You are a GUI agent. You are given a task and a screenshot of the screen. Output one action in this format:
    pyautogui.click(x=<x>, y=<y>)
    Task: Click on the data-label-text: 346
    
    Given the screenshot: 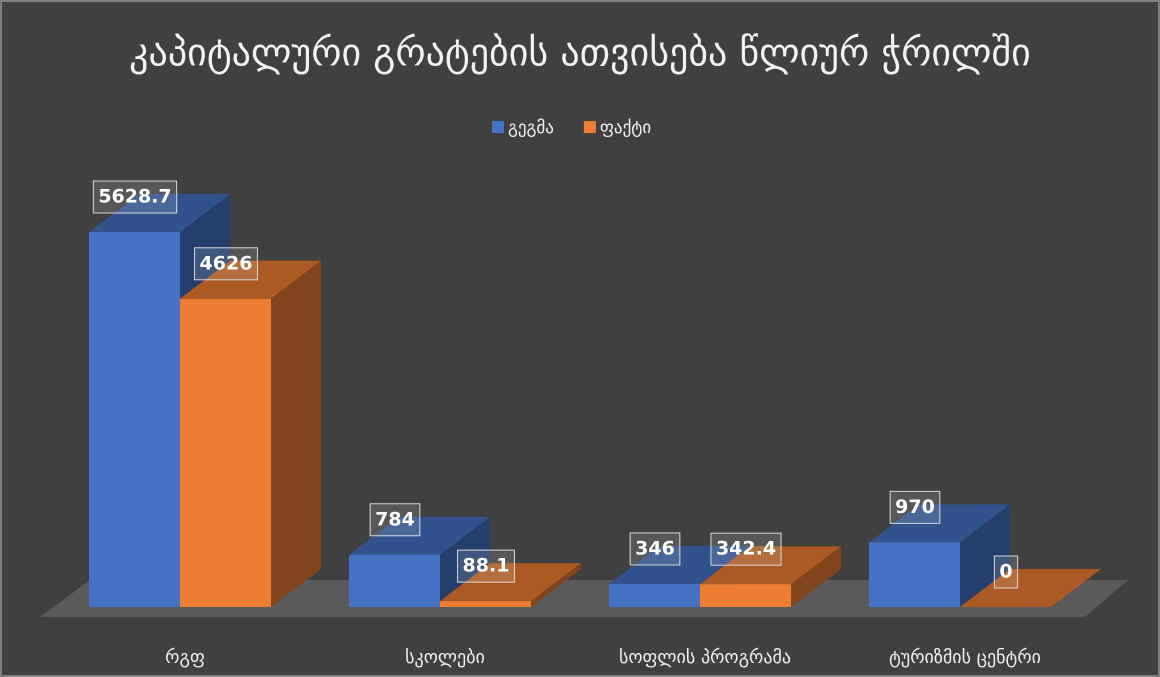 What is the action you would take?
    pyautogui.click(x=655, y=548)
    